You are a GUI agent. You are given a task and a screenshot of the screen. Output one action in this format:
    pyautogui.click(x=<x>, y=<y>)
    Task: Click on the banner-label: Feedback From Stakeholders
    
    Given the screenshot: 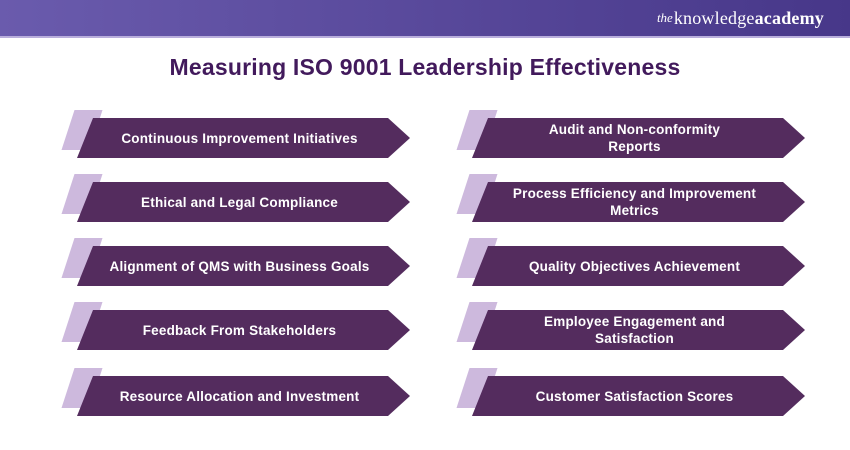 What is the action you would take?
    pyautogui.click(x=239, y=330)
    